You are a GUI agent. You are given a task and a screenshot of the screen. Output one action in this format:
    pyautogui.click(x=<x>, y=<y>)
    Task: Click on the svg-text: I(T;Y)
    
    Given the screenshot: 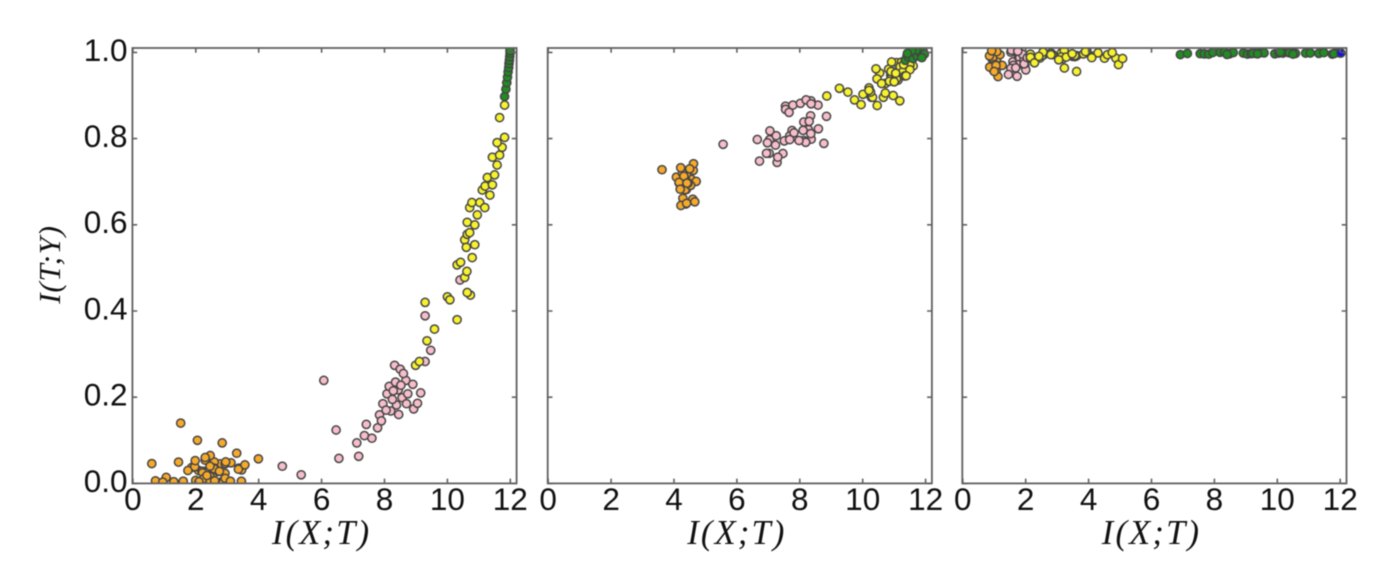 What is the action you would take?
    pyautogui.click(x=49, y=265)
    